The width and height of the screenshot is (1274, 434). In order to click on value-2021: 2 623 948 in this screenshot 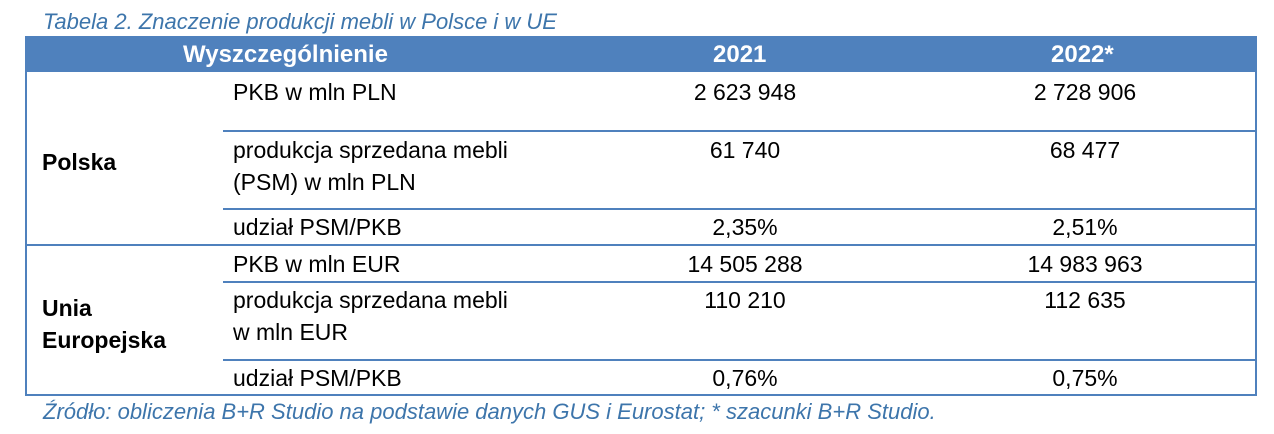, I will do `click(745, 92)`.